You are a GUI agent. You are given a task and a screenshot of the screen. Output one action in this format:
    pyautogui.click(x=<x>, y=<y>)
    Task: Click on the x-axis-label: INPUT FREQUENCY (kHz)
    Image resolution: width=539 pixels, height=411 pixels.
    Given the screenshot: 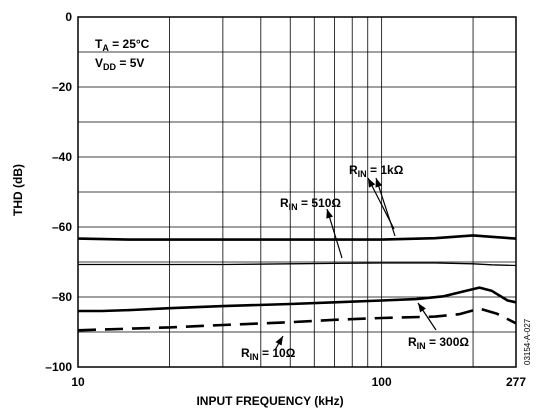 What is the action you would take?
    pyautogui.click(x=269, y=401)
    